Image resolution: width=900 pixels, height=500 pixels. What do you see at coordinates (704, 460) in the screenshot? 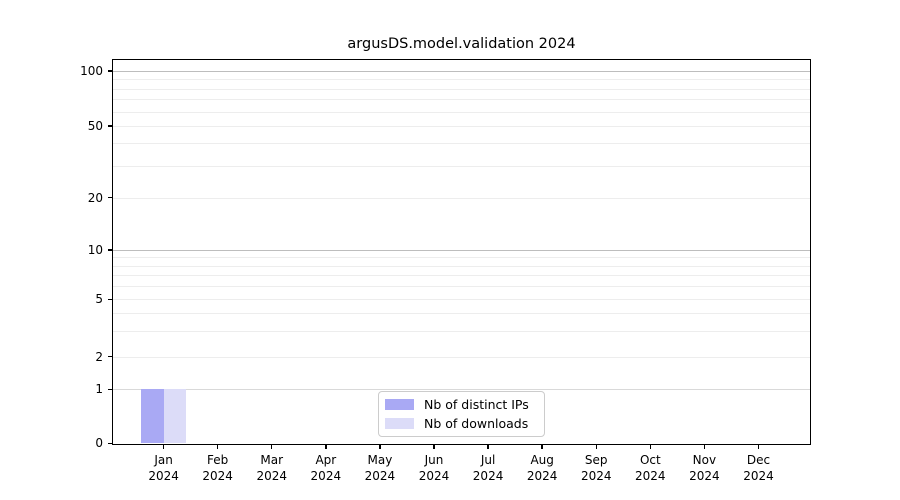
I see `x-tick-month: Nov` at bounding box center [704, 460].